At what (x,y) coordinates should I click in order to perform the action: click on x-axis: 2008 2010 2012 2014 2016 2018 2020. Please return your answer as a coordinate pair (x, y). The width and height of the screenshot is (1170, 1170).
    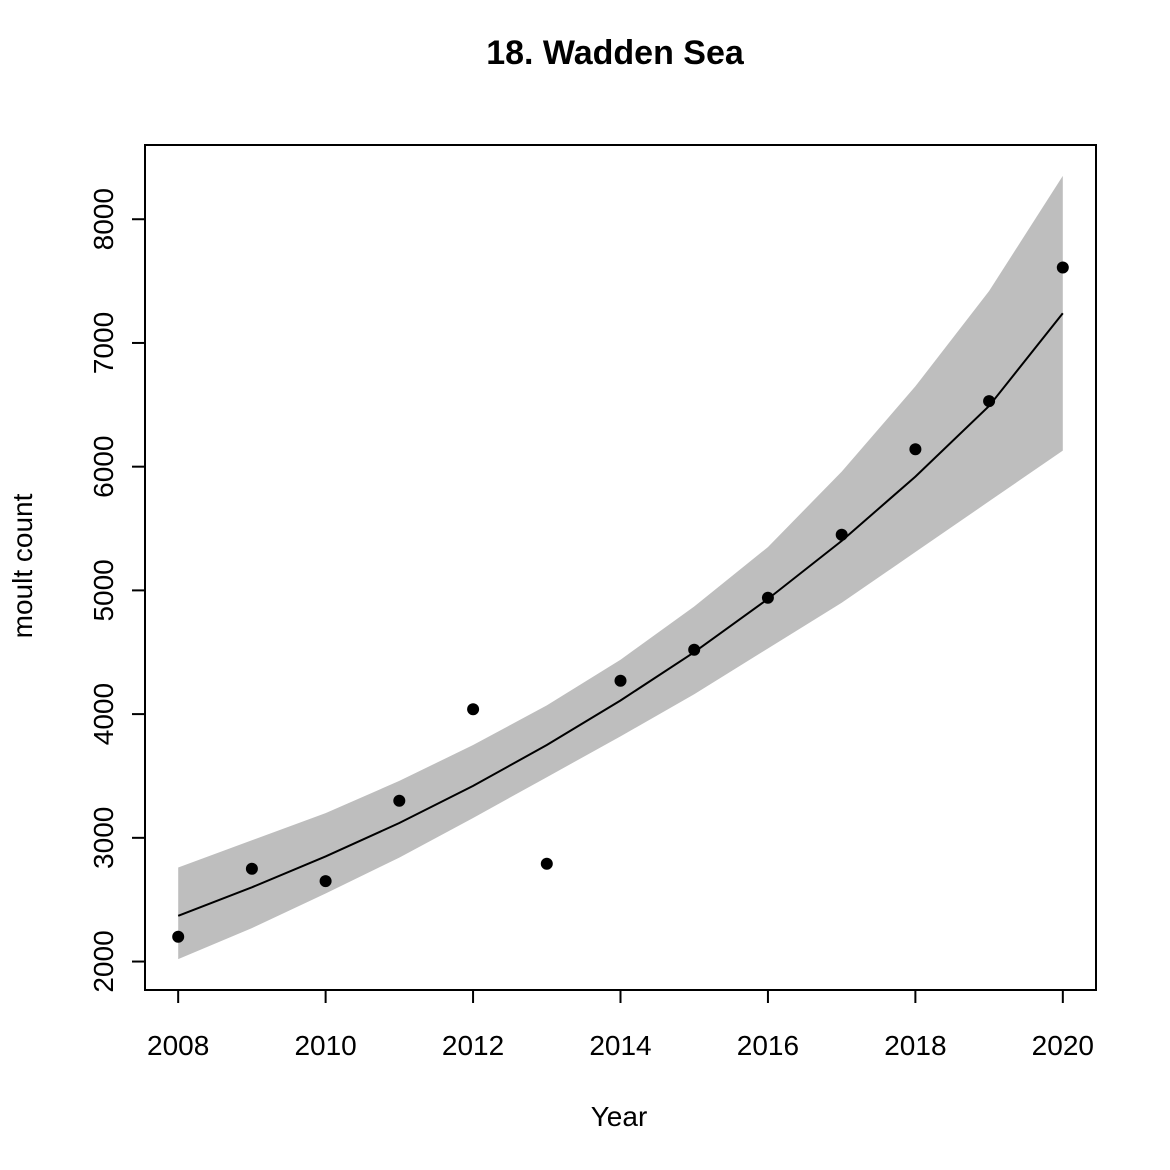
    Looking at the image, I should click on (620, 1025).